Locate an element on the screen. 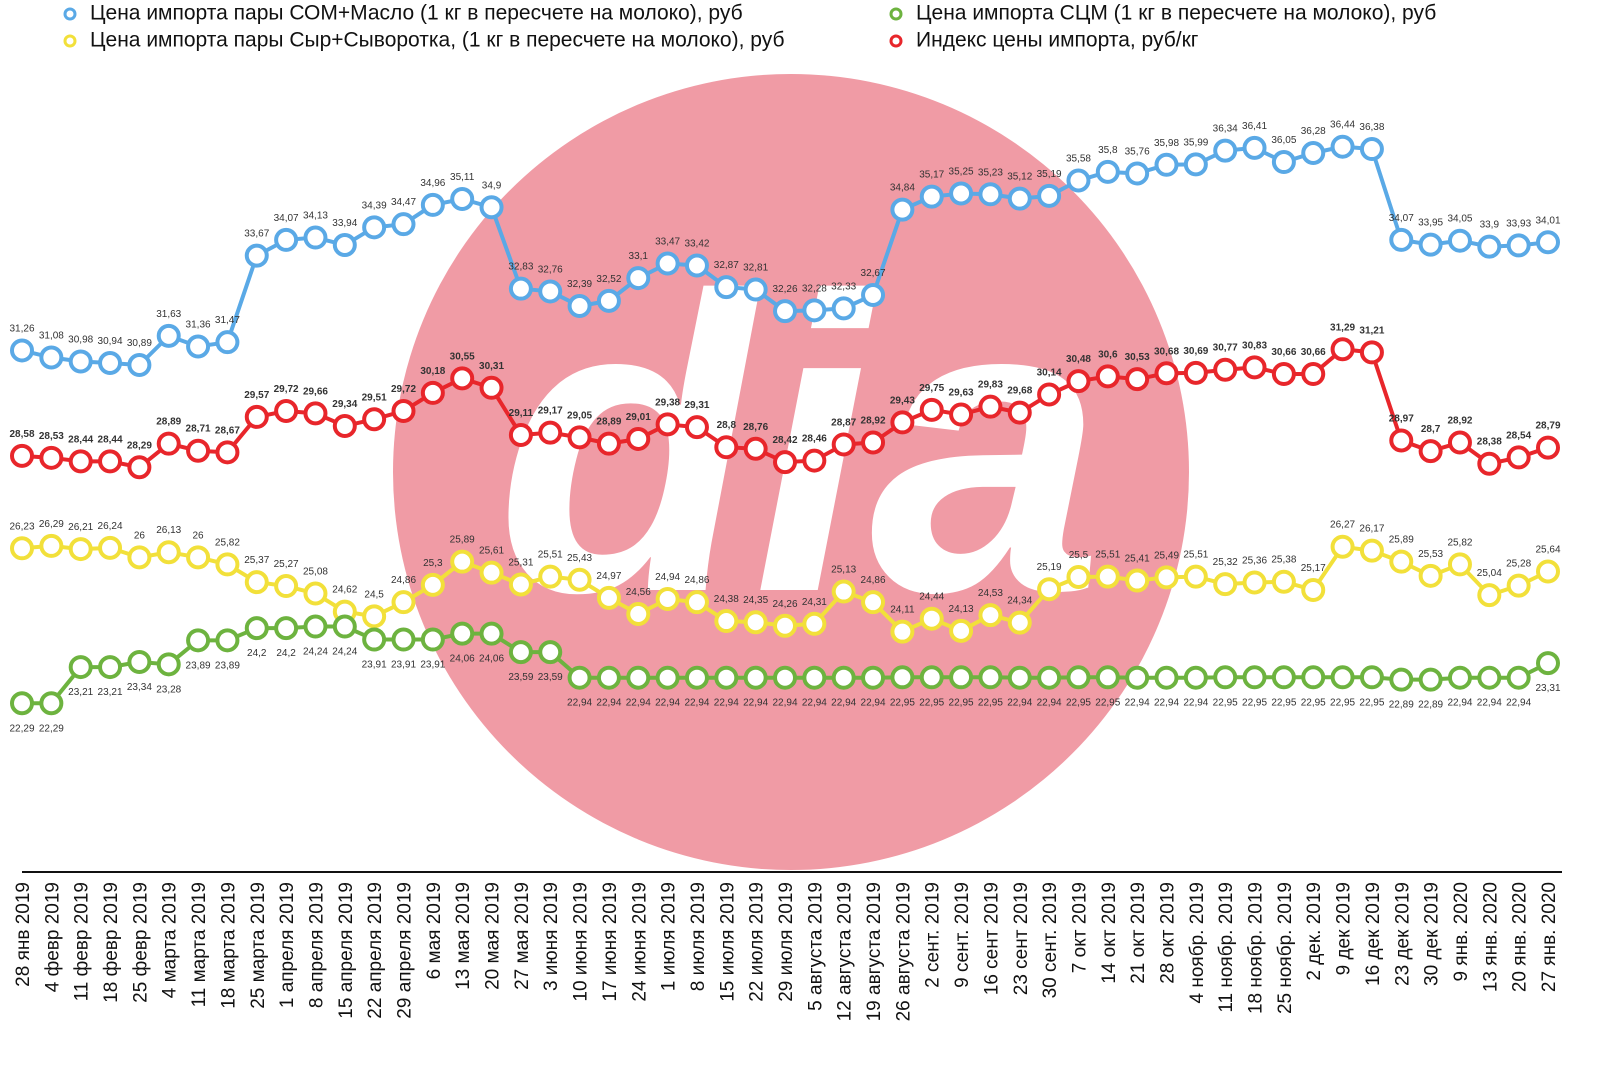  data-label: 34,96 is located at coordinates (432, 183).